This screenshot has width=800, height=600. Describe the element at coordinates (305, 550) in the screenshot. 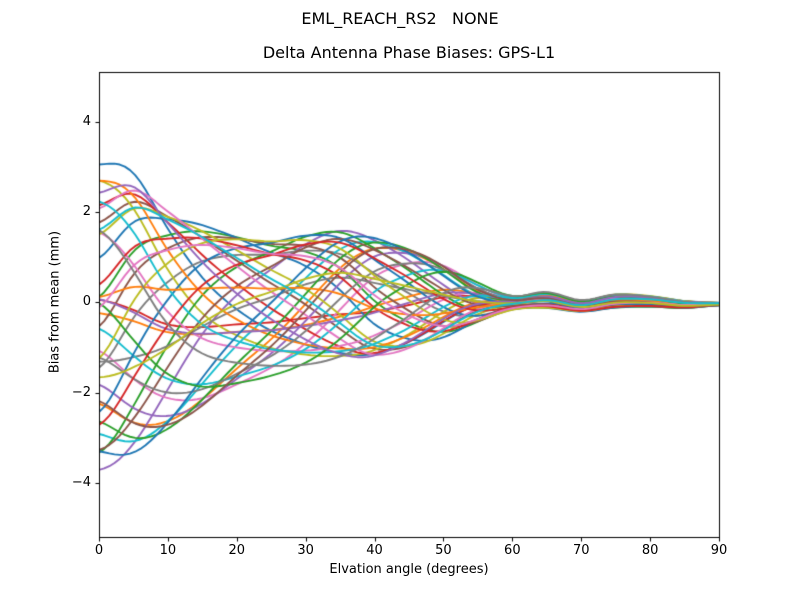

I see `x-tick-label: 30` at that location.